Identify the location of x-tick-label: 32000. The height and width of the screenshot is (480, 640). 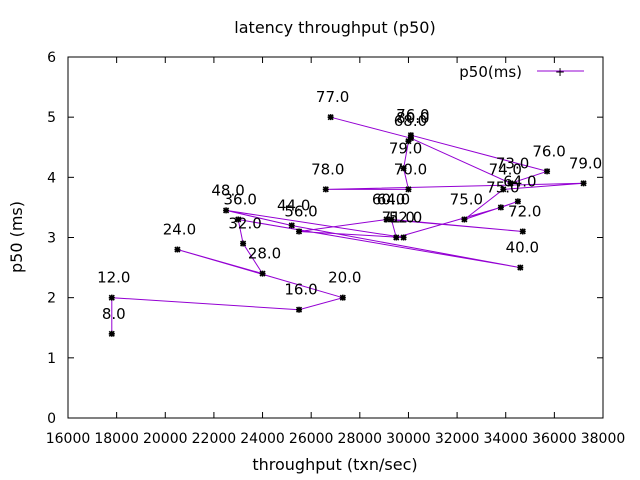
(457, 439).